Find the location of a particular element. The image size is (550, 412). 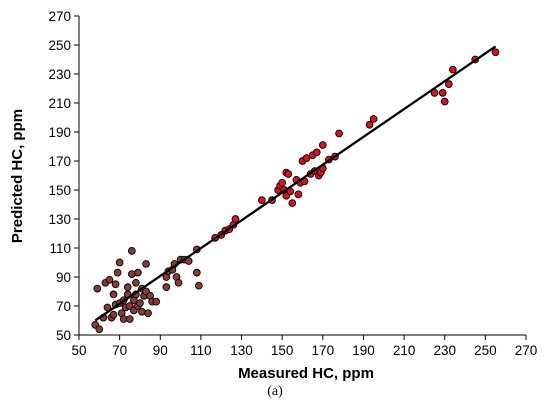

x-tick-label: 90 is located at coordinates (160, 350).